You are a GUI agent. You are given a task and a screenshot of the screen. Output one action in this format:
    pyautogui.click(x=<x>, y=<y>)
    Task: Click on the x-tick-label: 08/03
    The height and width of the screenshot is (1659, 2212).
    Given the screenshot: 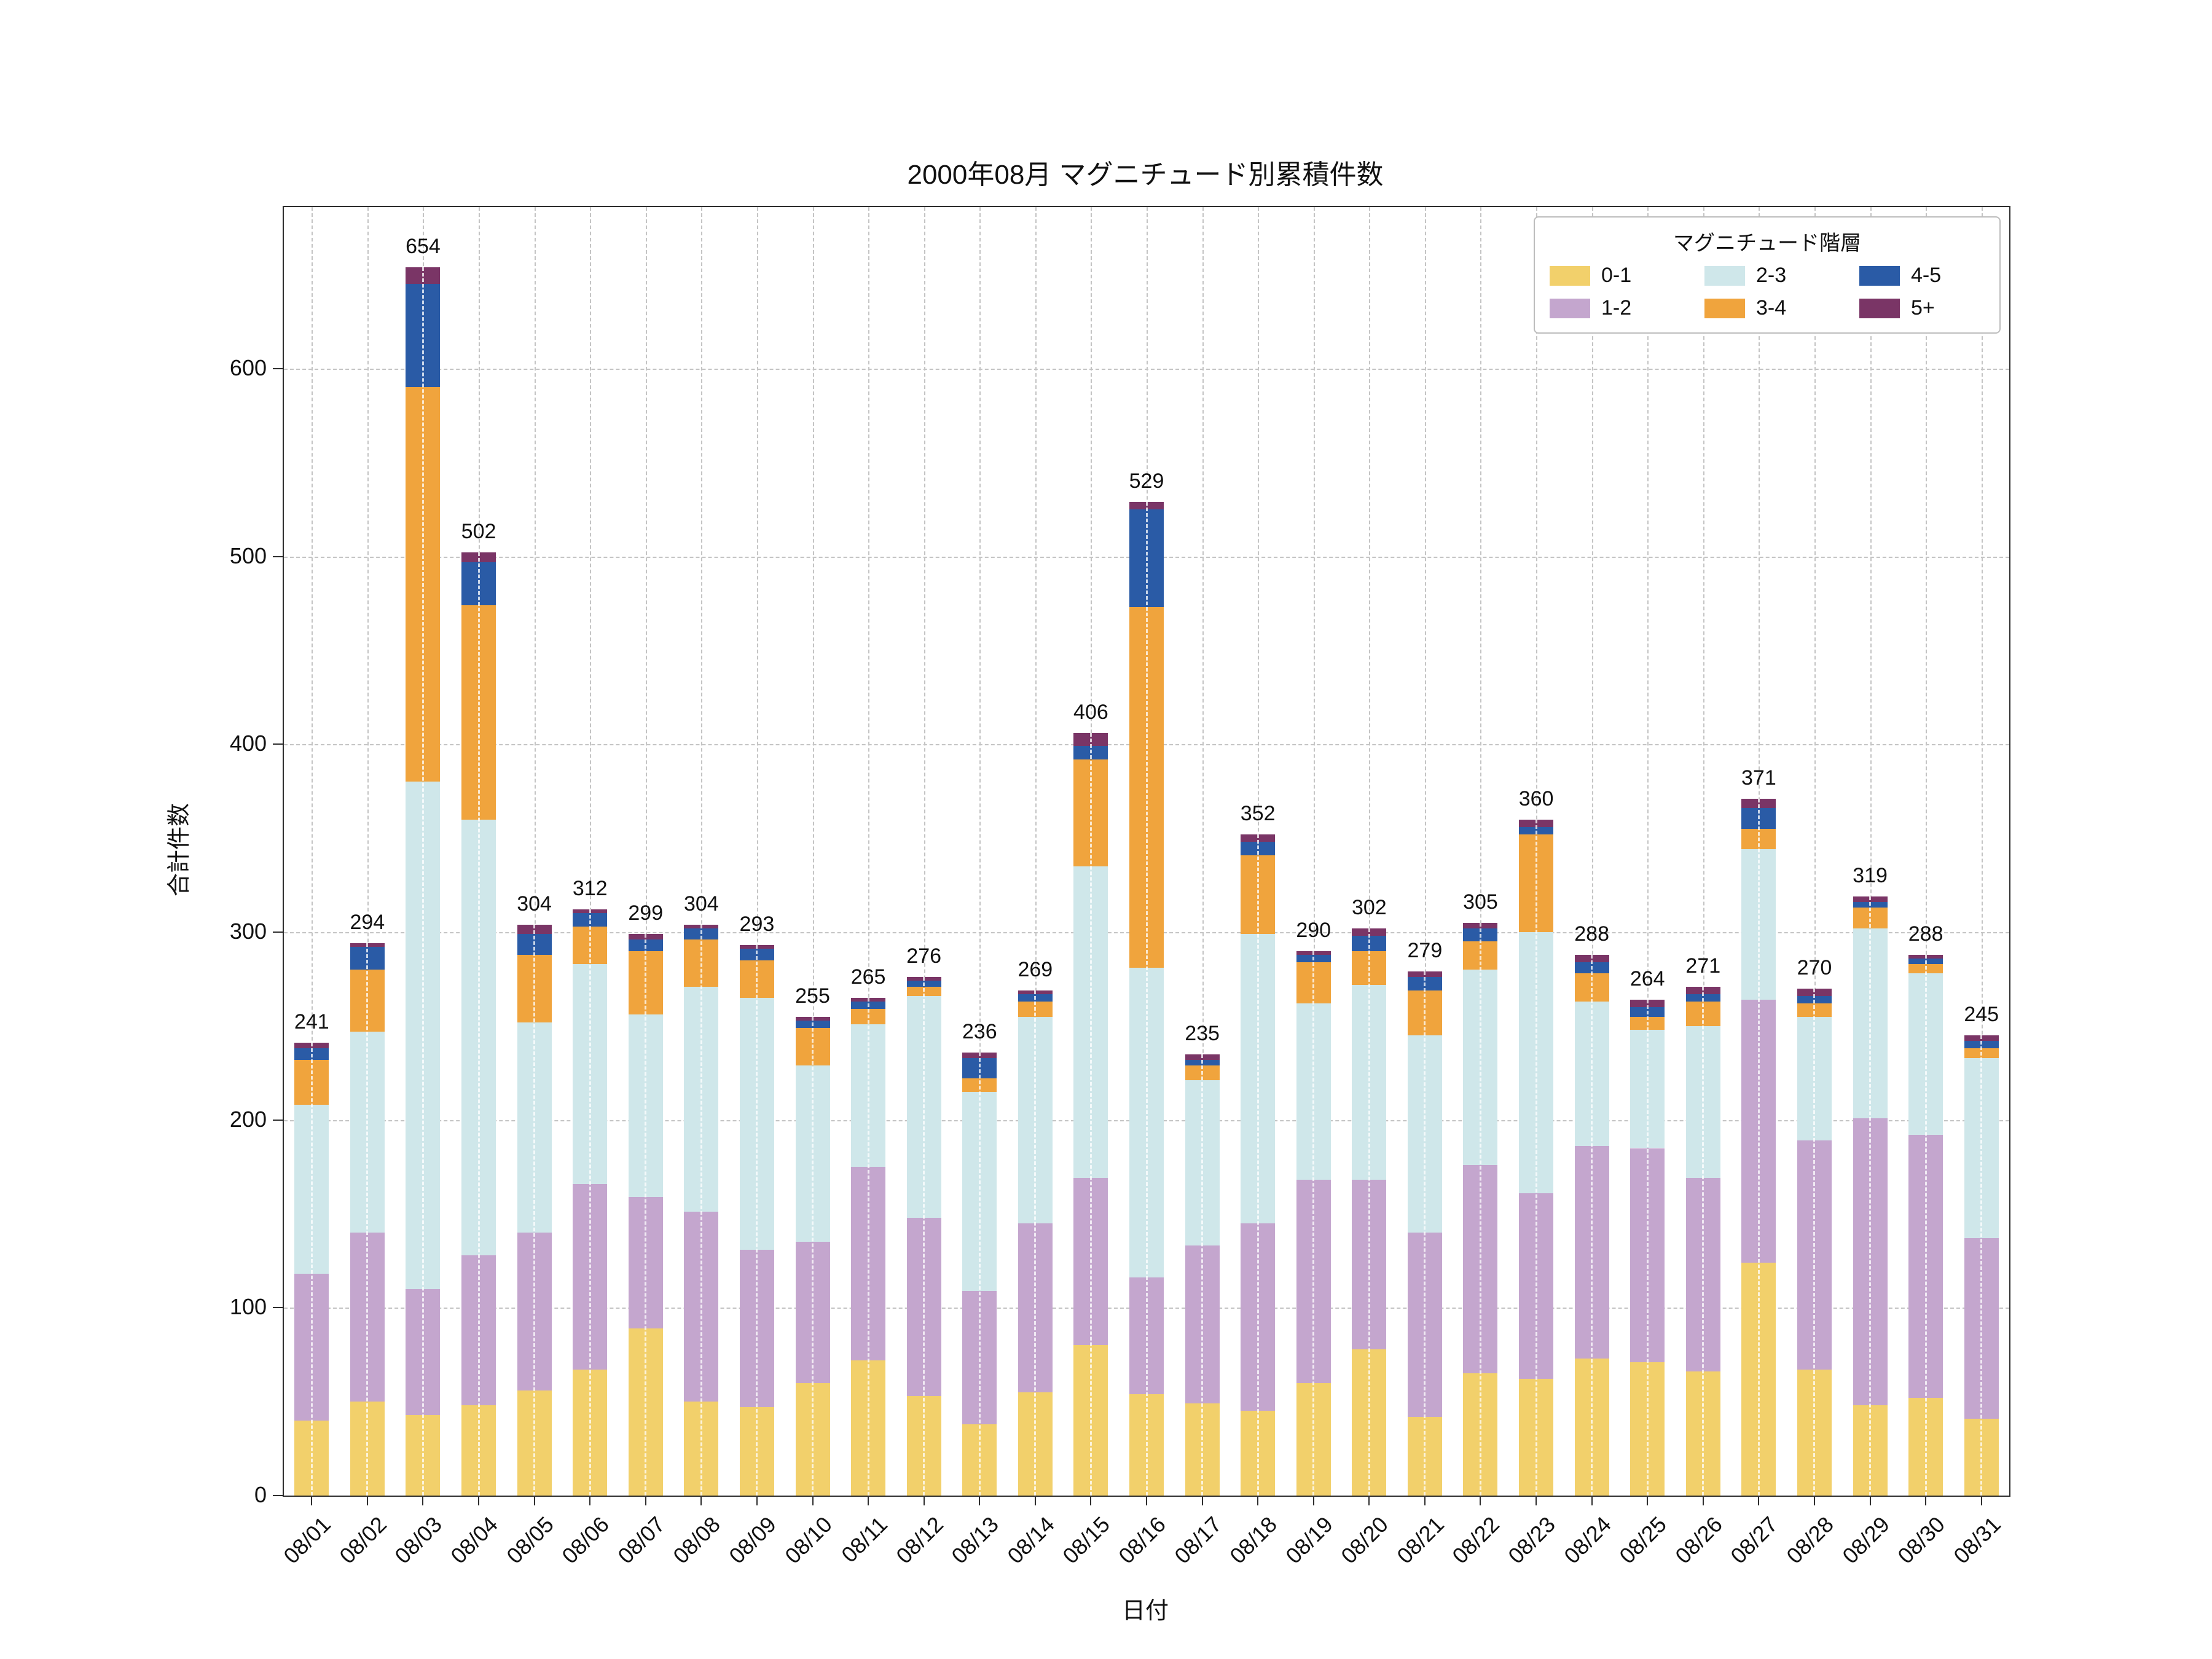 What is the action you would take?
    pyautogui.click(x=418, y=1540)
    